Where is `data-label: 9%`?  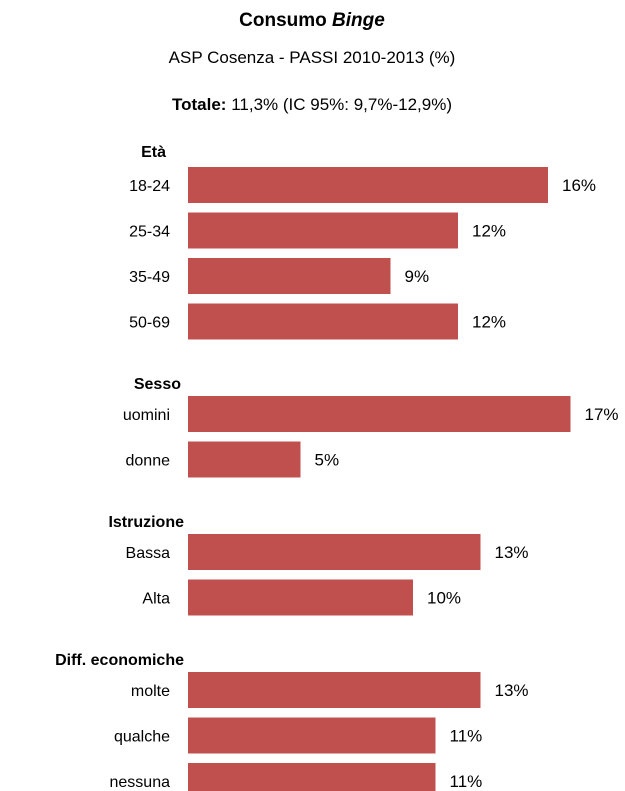 data-label: 9% is located at coordinates (417, 276).